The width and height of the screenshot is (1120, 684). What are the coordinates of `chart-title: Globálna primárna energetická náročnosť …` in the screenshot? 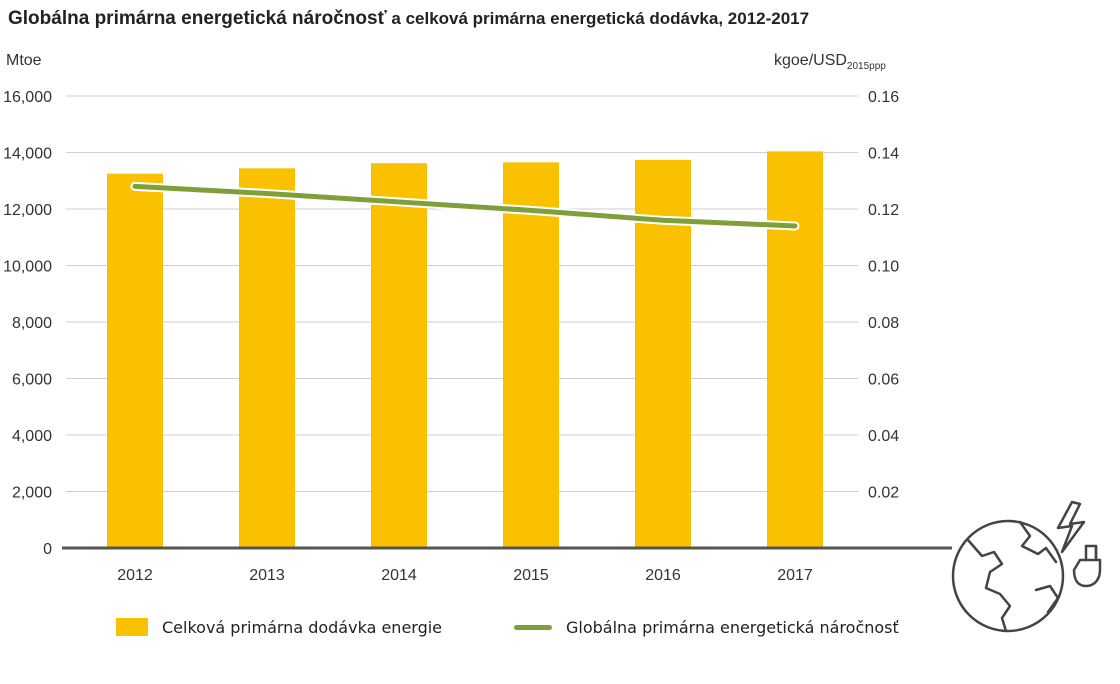 It's located at (408, 19).